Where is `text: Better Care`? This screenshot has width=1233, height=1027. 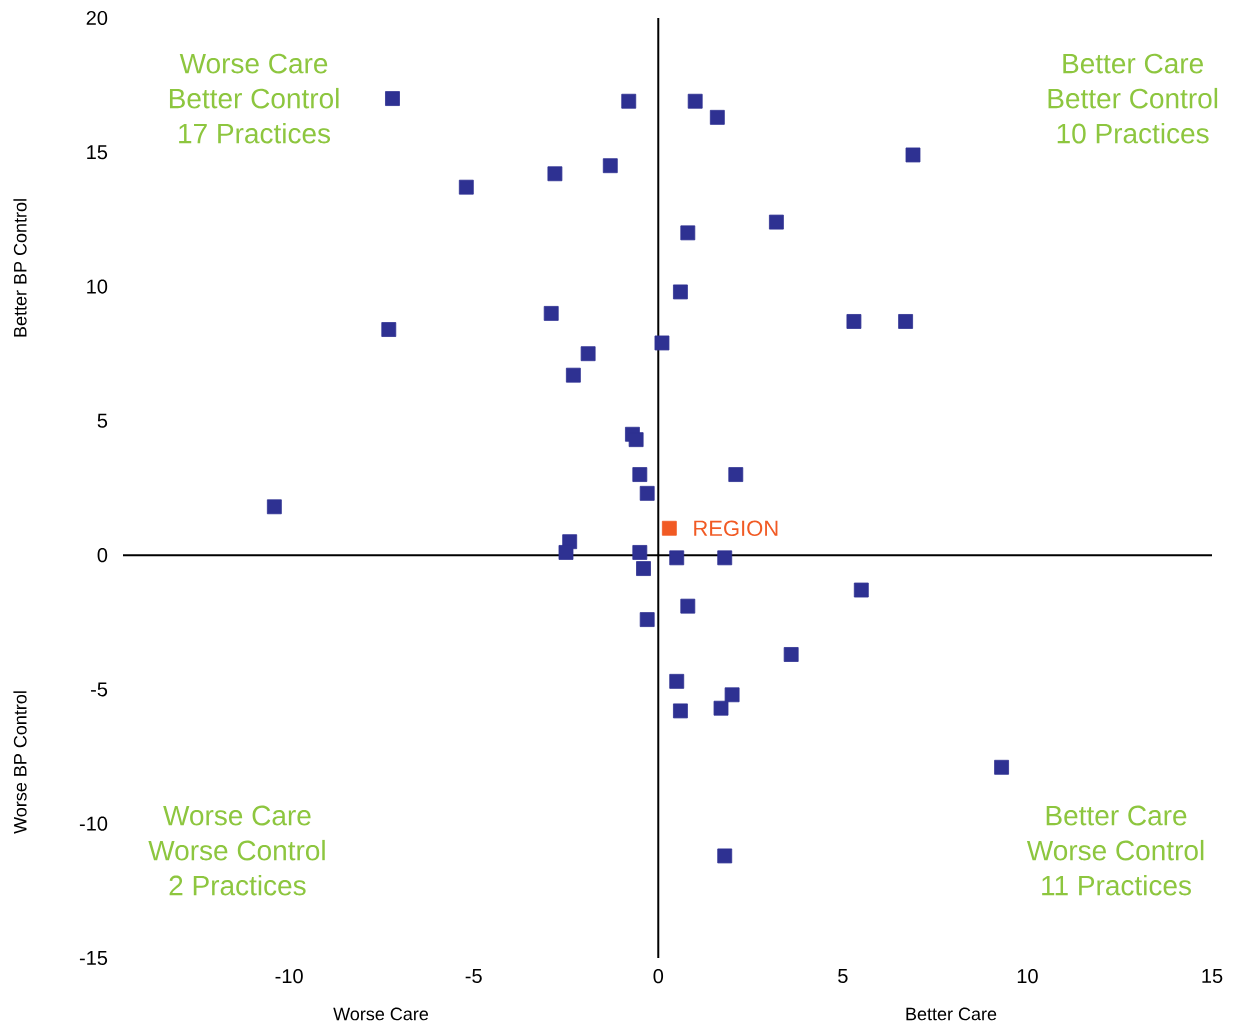 text: Better Care is located at coordinates (951, 1014).